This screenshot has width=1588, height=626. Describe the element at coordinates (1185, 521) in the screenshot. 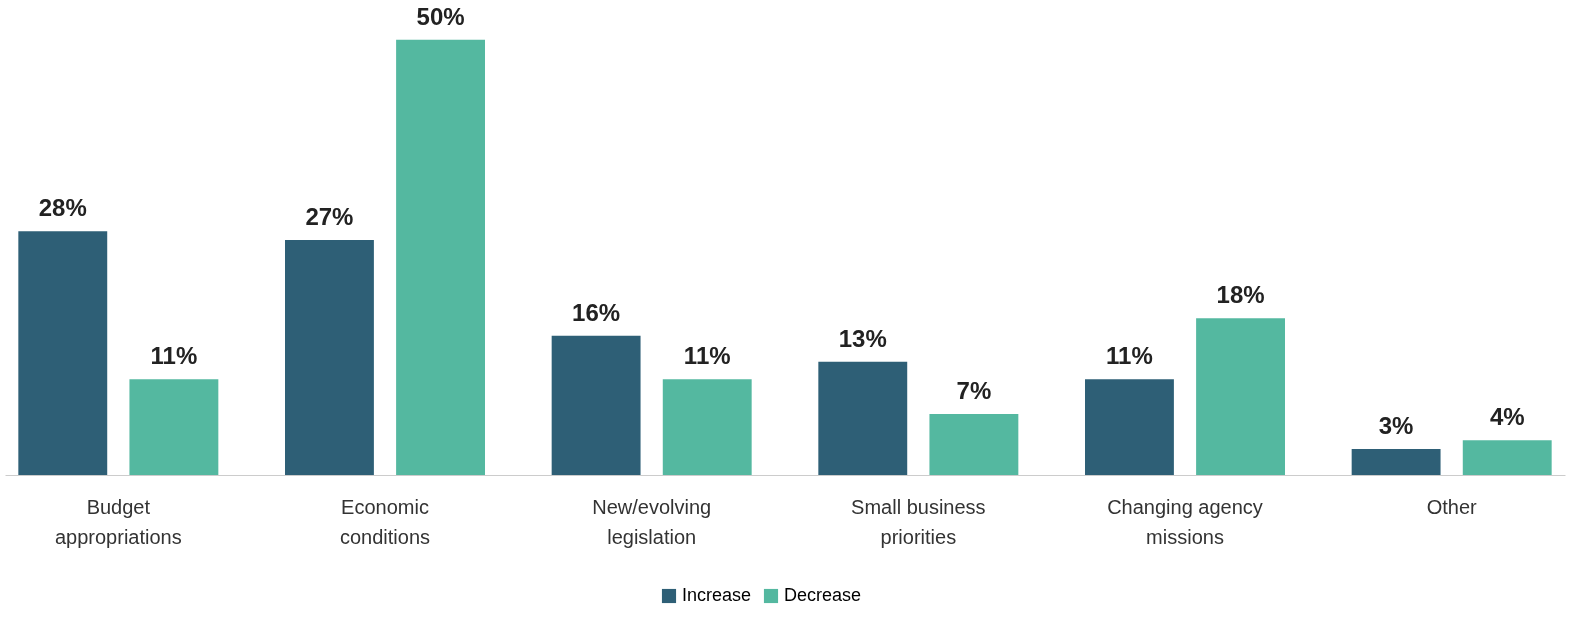

I see `x-tick-label: Changing agency missions` at that location.